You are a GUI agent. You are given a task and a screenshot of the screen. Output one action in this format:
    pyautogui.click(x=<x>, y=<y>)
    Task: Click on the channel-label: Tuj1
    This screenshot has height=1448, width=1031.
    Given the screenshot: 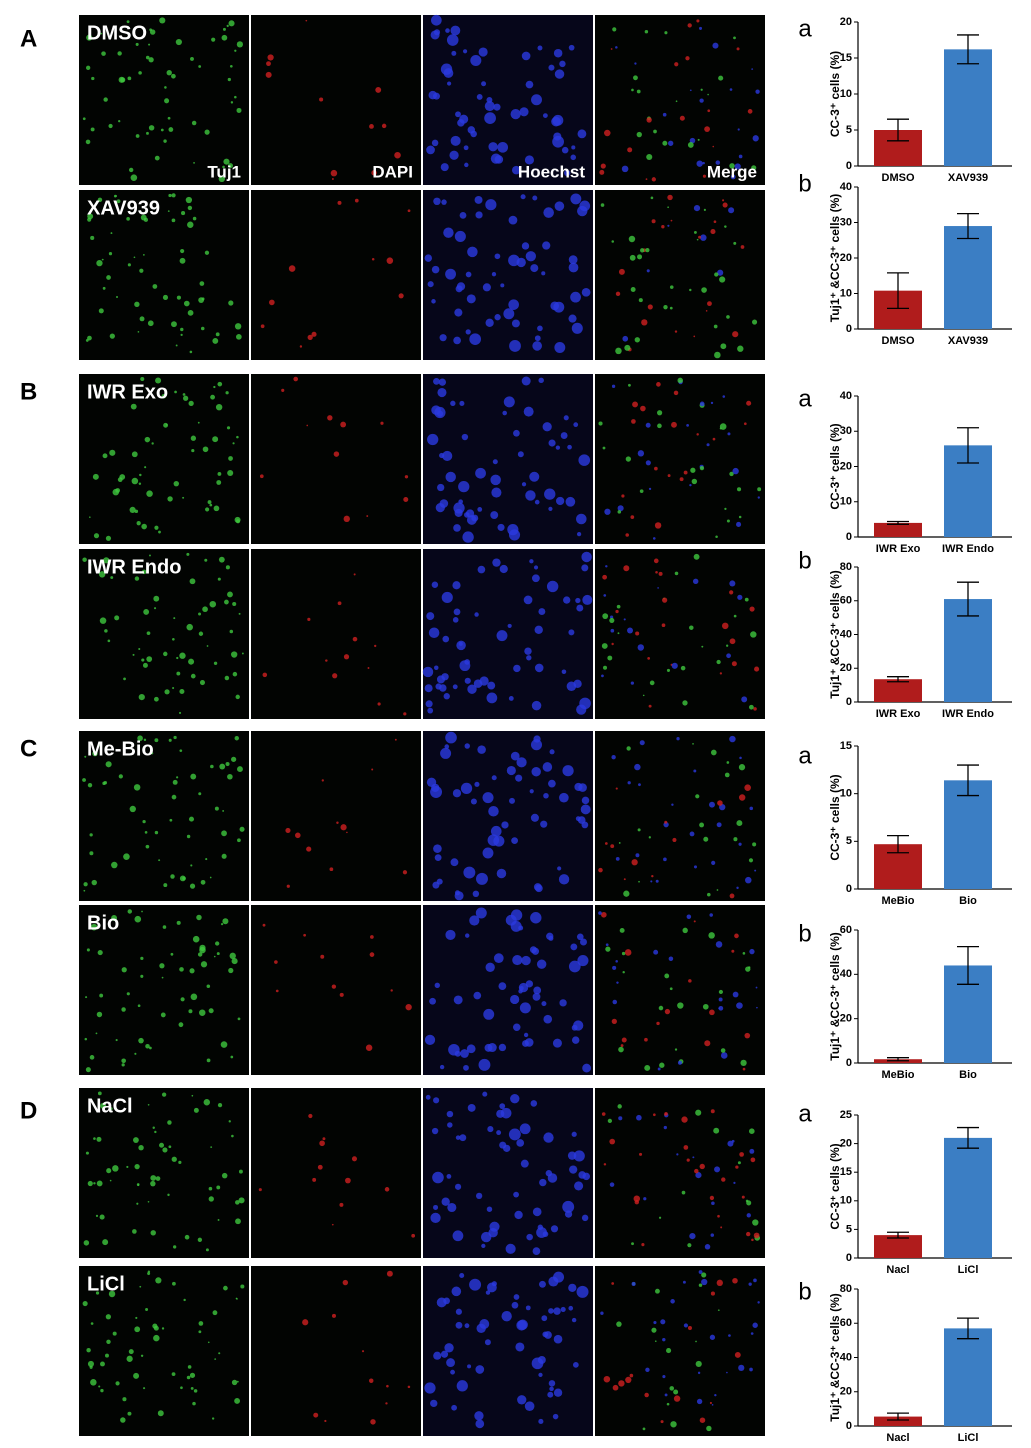 What is the action you would take?
    pyautogui.click(x=224, y=171)
    